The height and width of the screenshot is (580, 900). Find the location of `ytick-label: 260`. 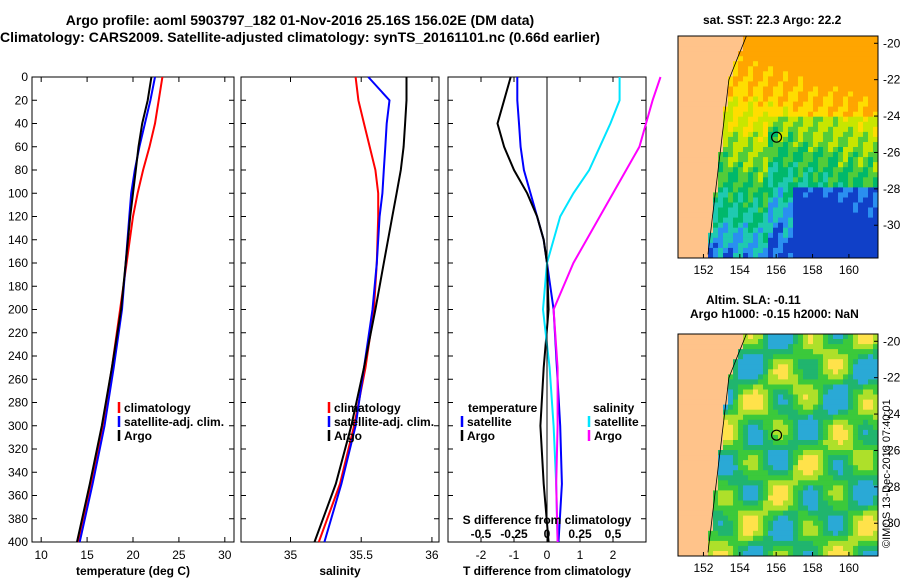

ytick-label: 260 is located at coordinates (18, 379).